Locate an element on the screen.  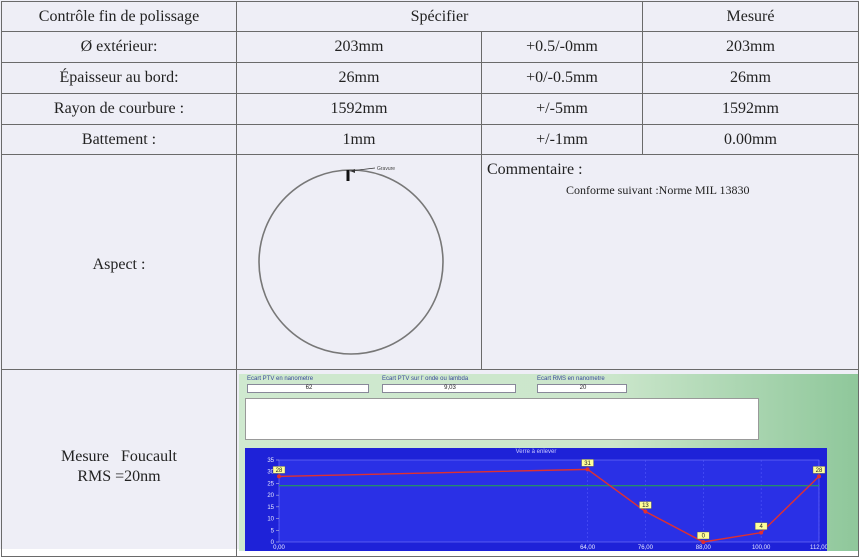
ptv-nm-field: 62 is located at coordinates (308, 388).